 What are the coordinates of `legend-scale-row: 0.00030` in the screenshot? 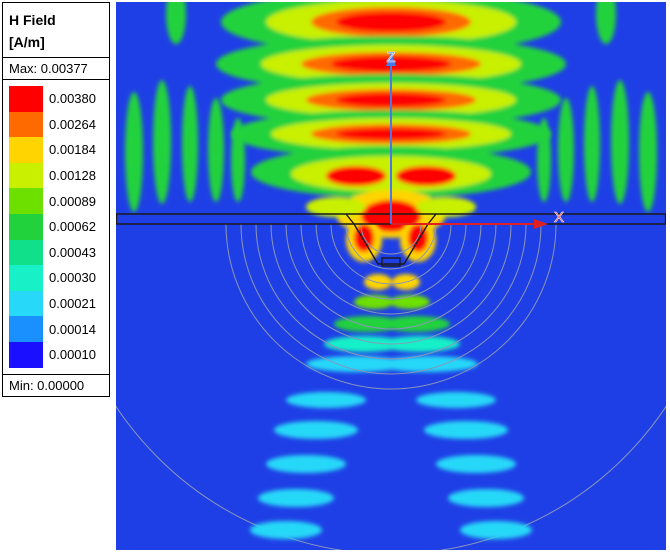 It's located at (59, 278).